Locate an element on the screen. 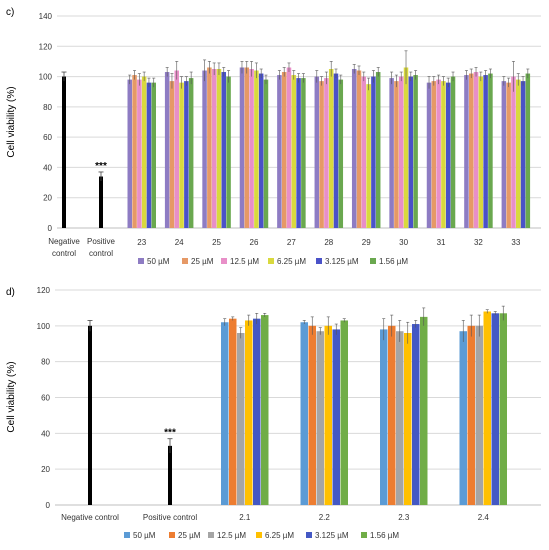 The image size is (549, 550). panel-c-control-label: control is located at coordinates (101, 253).